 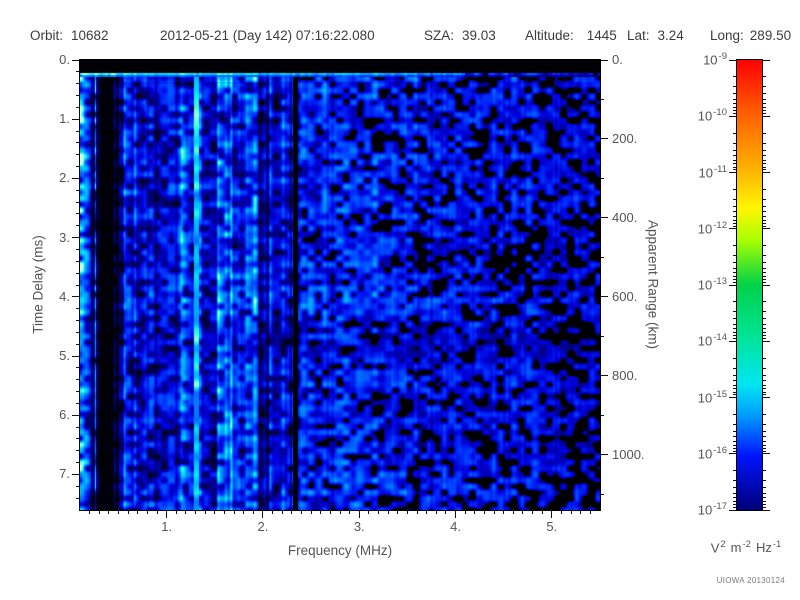 I want to click on y-tick-label: 1., so click(x=64, y=119).